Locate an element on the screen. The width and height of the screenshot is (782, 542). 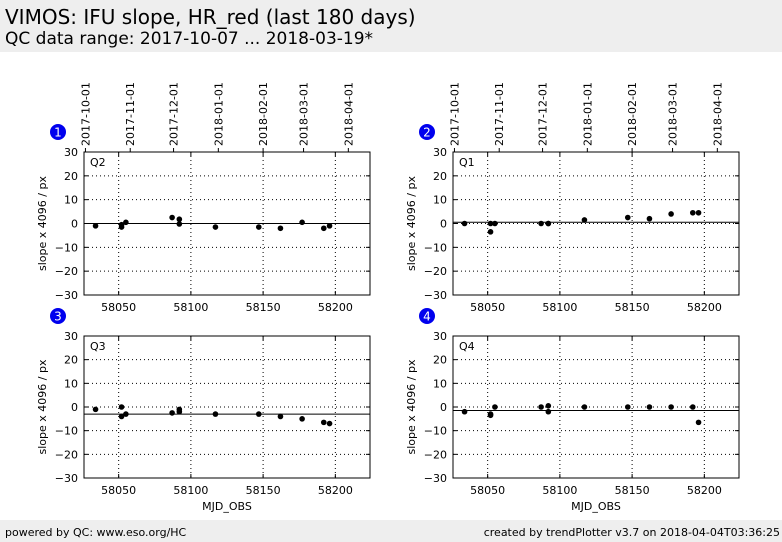
panel-badge-number: 1 is located at coordinates (58, 133).